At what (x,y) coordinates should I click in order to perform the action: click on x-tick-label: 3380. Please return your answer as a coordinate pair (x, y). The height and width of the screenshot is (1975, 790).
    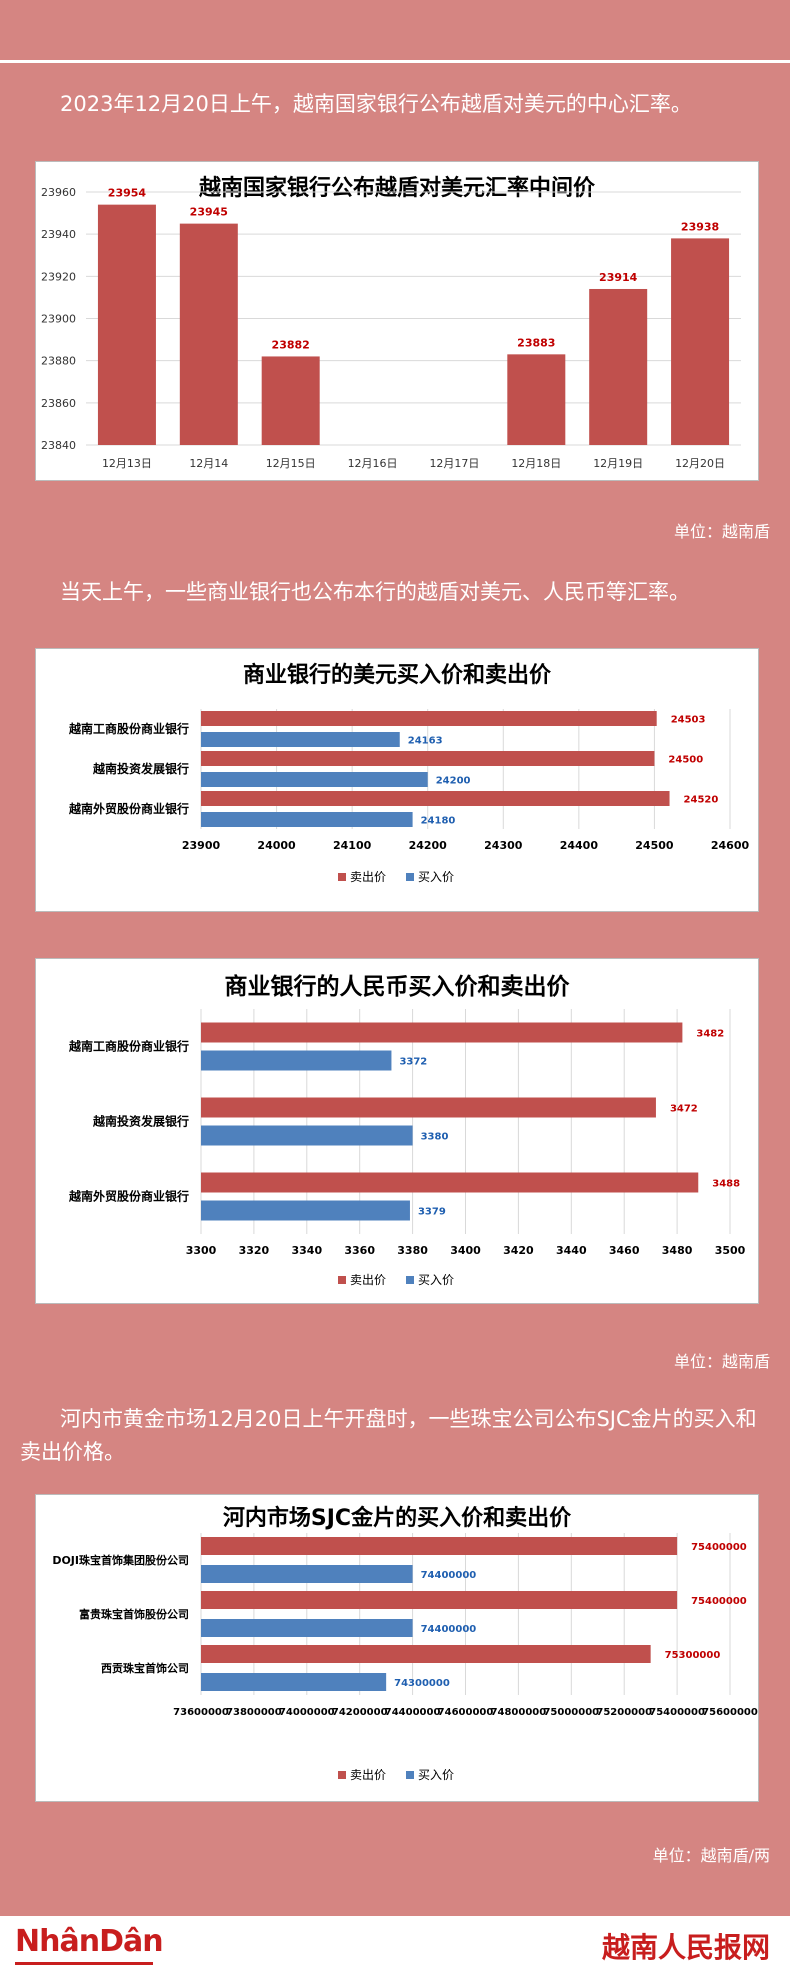
    Looking at the image, I should click on (412, 1250).